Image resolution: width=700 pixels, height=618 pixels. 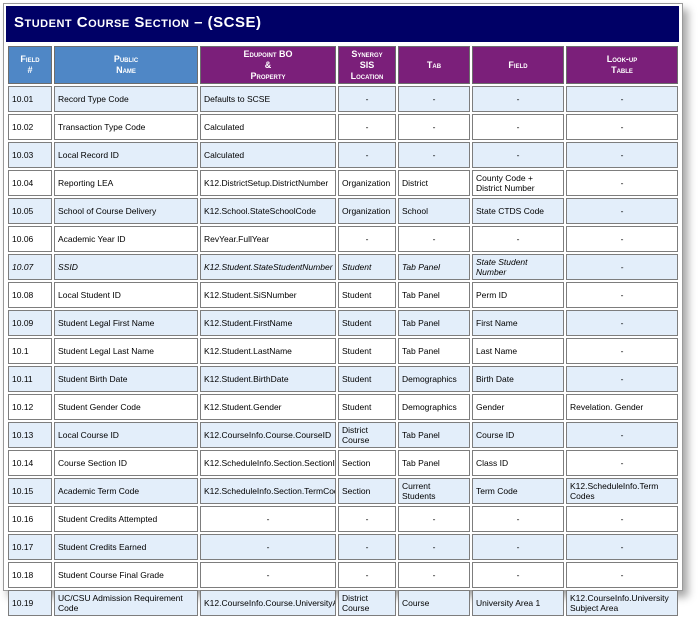 What do you see at coordinates (622, 603) in the screenshot?
I see `cell-lookup-table: K12.CourseInfo.University Subject Area` at bounding box center [622, 603].